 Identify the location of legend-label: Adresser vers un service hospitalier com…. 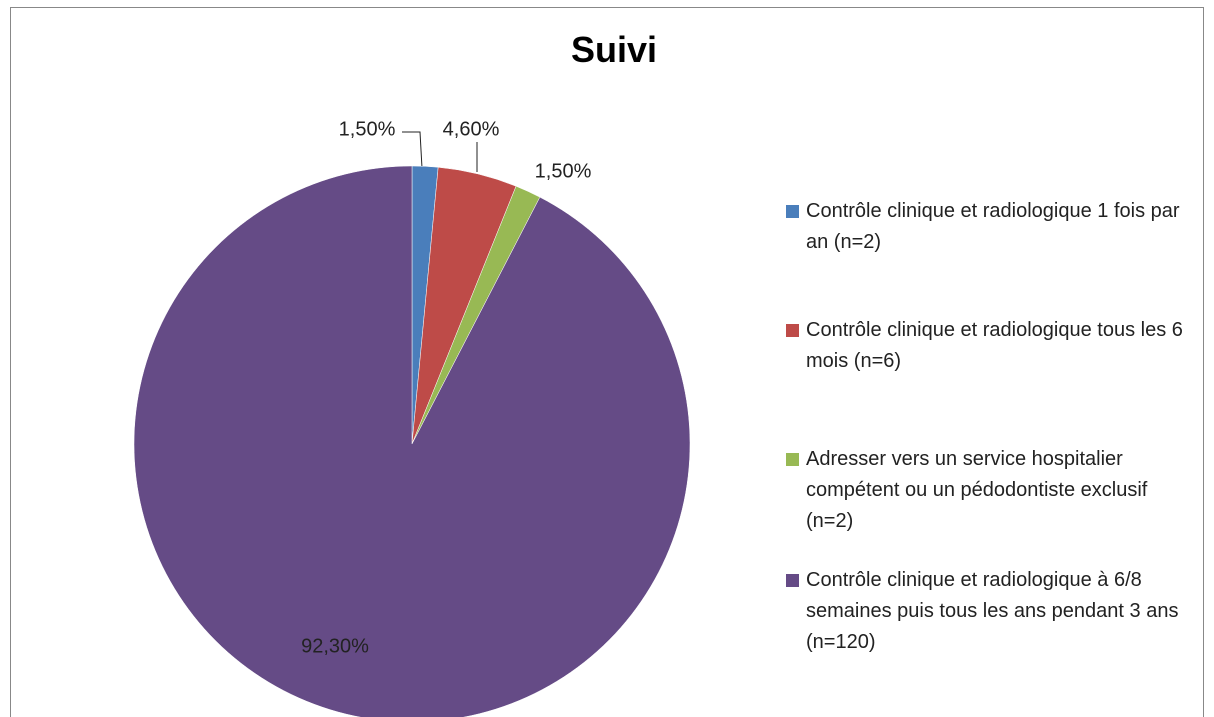
(977, 490).